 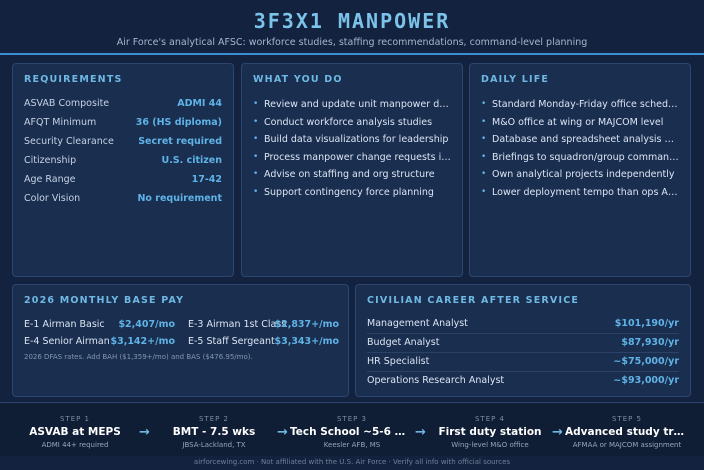 I want to click on pay-grade-value: $2,837+/mo, so click(x=306, y=324).